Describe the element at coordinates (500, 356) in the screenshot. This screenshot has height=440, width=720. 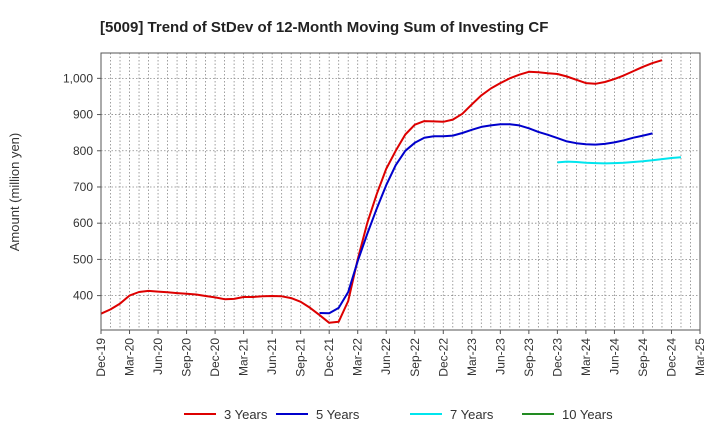
I see `x-tick-label: Jun-23` at that location.